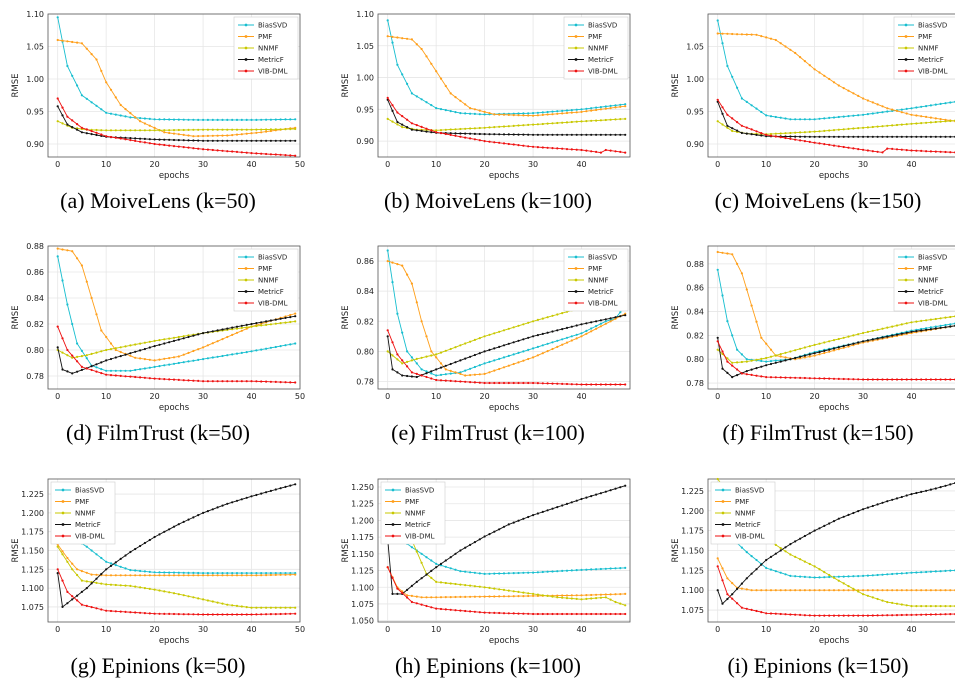  What do you see at coordinates (834, 408) in the screenshot?
I see `x-axis-label: epochs` at bounding box center [834, 408].